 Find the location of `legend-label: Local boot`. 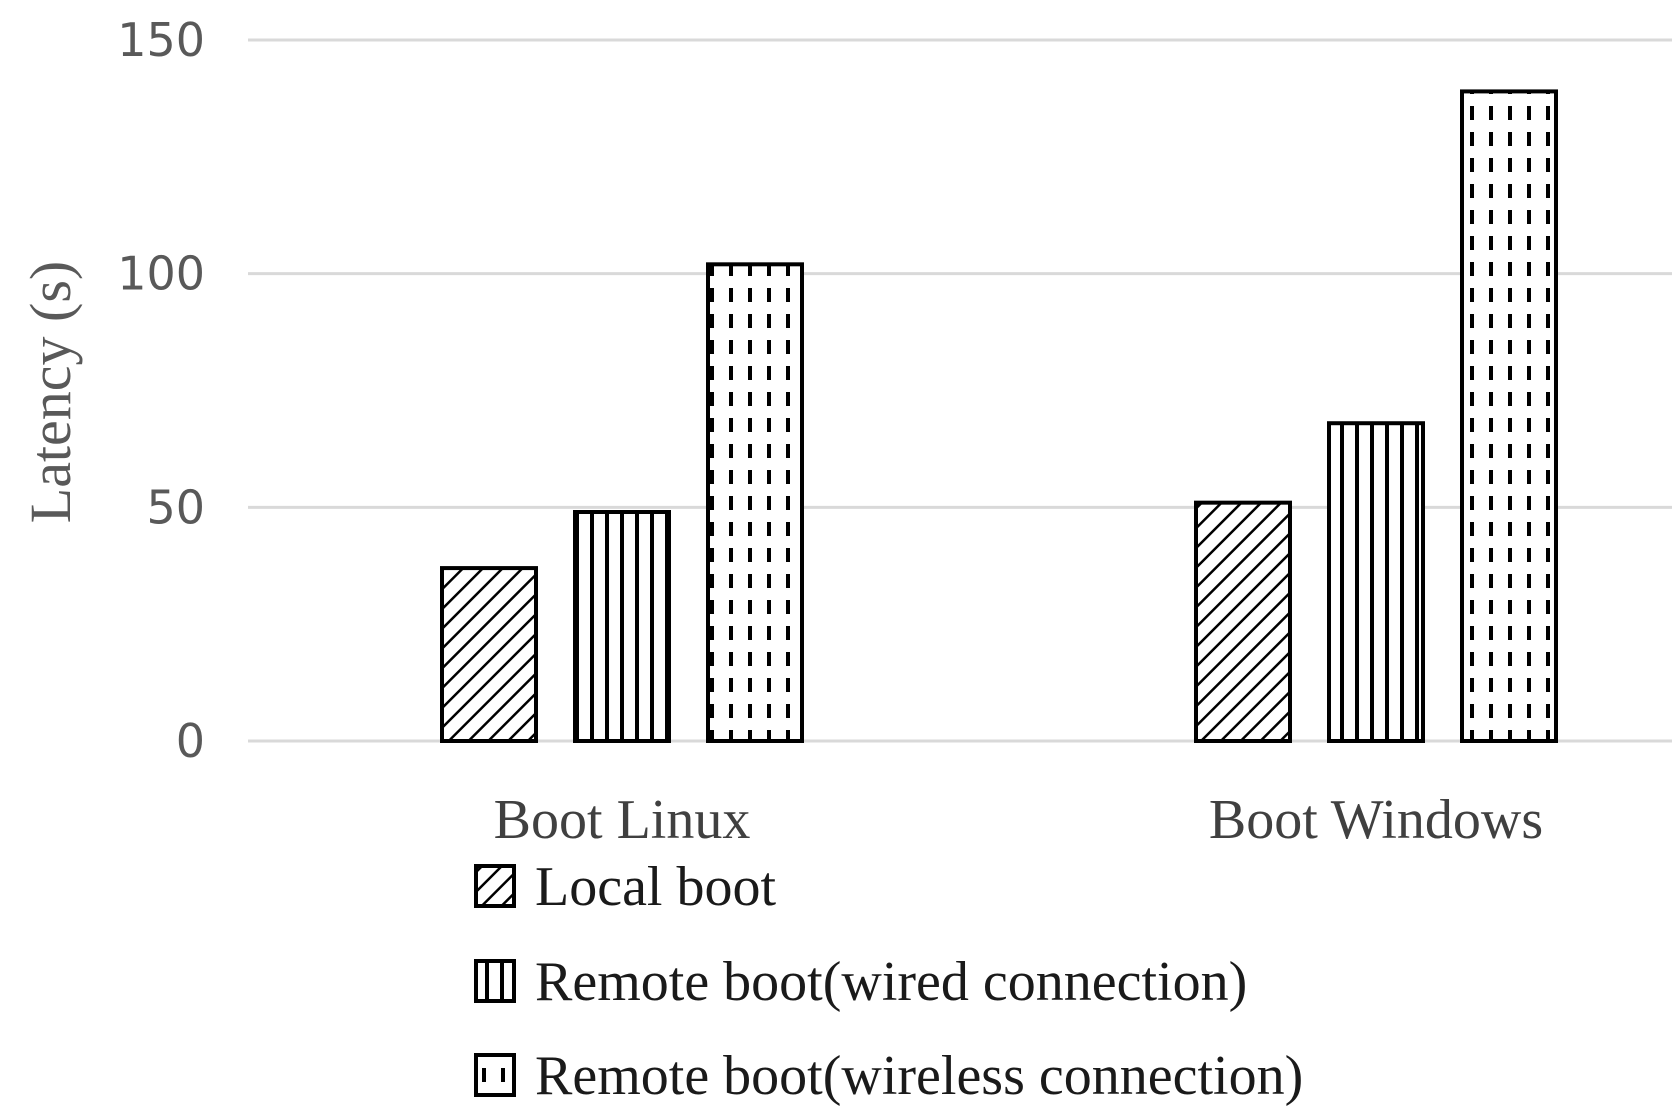

legend-label: Local boot is located at coordinates (655, 887).